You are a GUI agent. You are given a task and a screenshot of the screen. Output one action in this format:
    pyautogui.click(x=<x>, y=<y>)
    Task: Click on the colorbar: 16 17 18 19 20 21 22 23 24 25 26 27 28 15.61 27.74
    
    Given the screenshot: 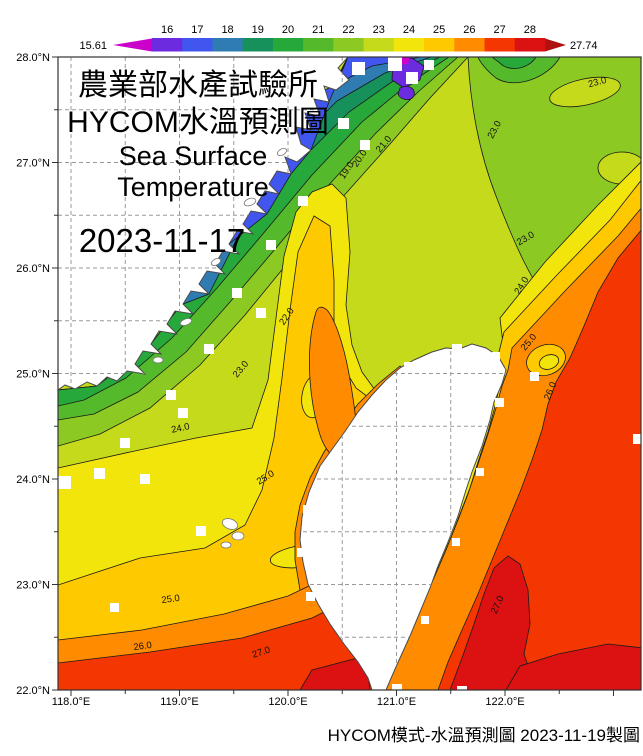 What is the action you would take?
    pyautogui.click(x=338, y=38)
    